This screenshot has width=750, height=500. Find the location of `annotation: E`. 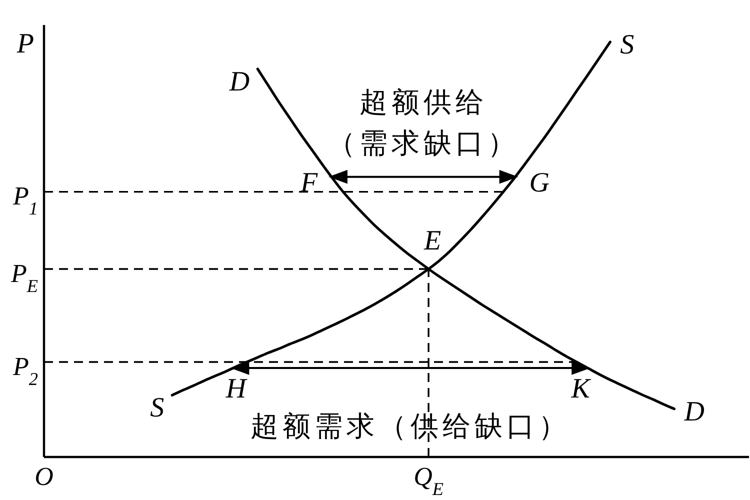

annotation: E is located at coordinates (433, 241).